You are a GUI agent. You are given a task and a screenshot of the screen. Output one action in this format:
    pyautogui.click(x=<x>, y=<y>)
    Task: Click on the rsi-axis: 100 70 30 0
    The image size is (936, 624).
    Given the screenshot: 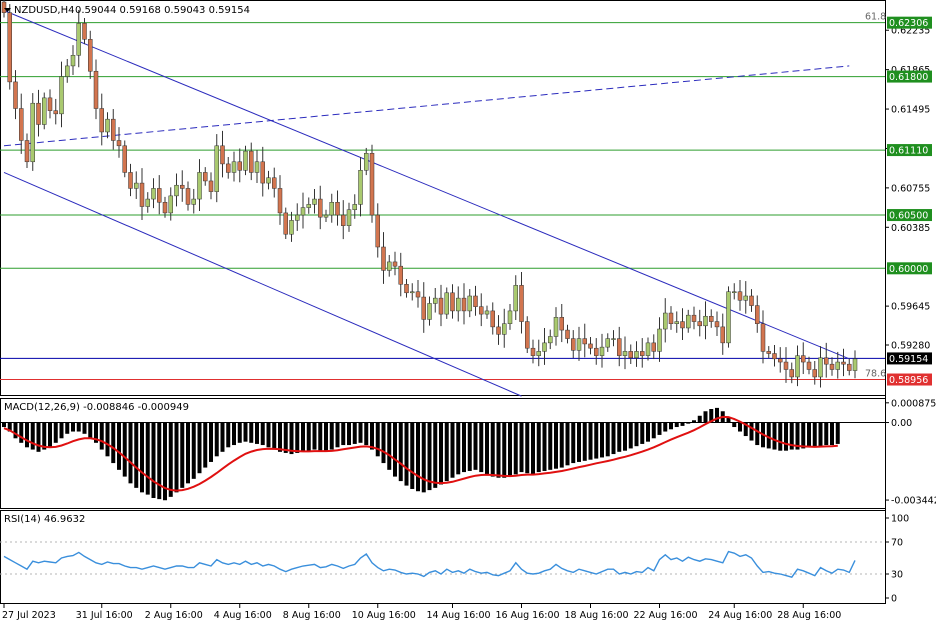 What is the action you would take?
    pyautogui.click(x=897, y=559)
    